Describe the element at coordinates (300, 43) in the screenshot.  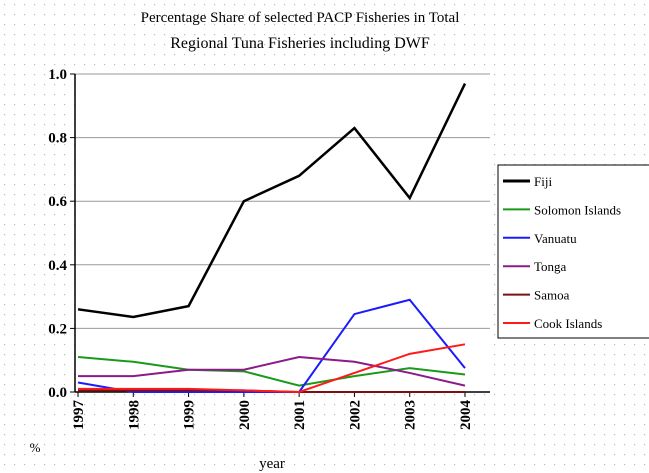
I see `chart-title: Regional Tuna Fisheries including DWF` at that location.